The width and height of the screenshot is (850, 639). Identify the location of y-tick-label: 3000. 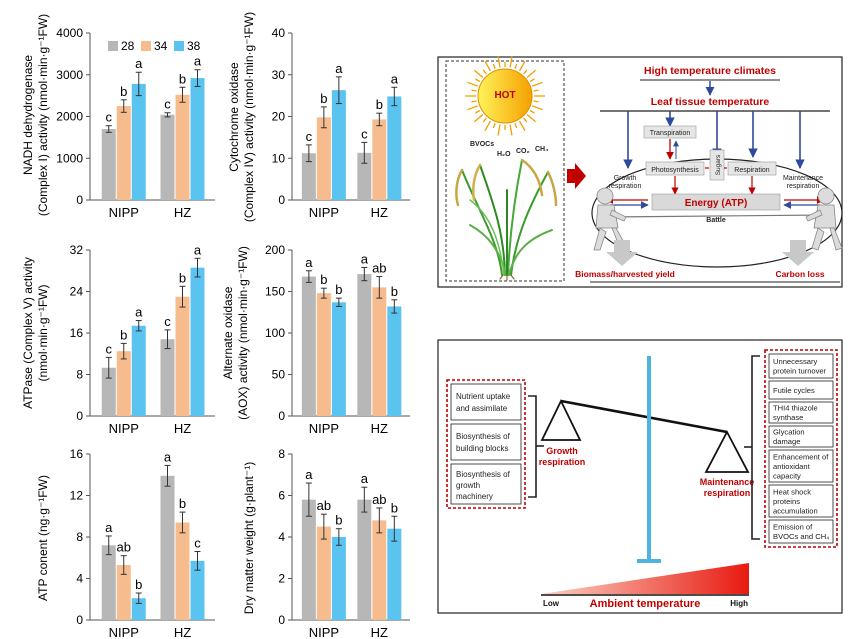
(69, 75).